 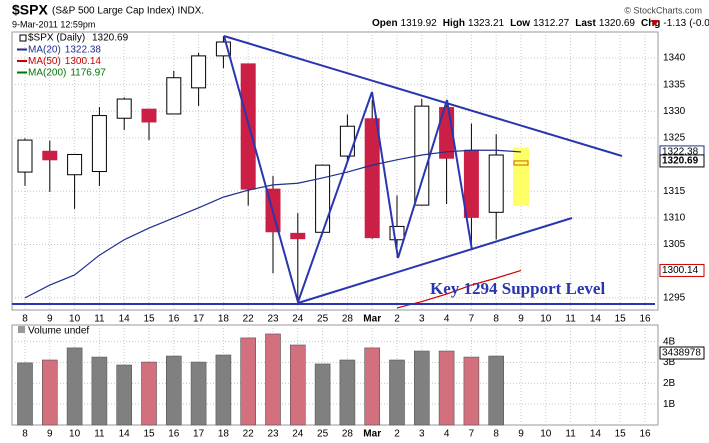 I want to click on ma-value-label-box, so click(x=682, y=270).